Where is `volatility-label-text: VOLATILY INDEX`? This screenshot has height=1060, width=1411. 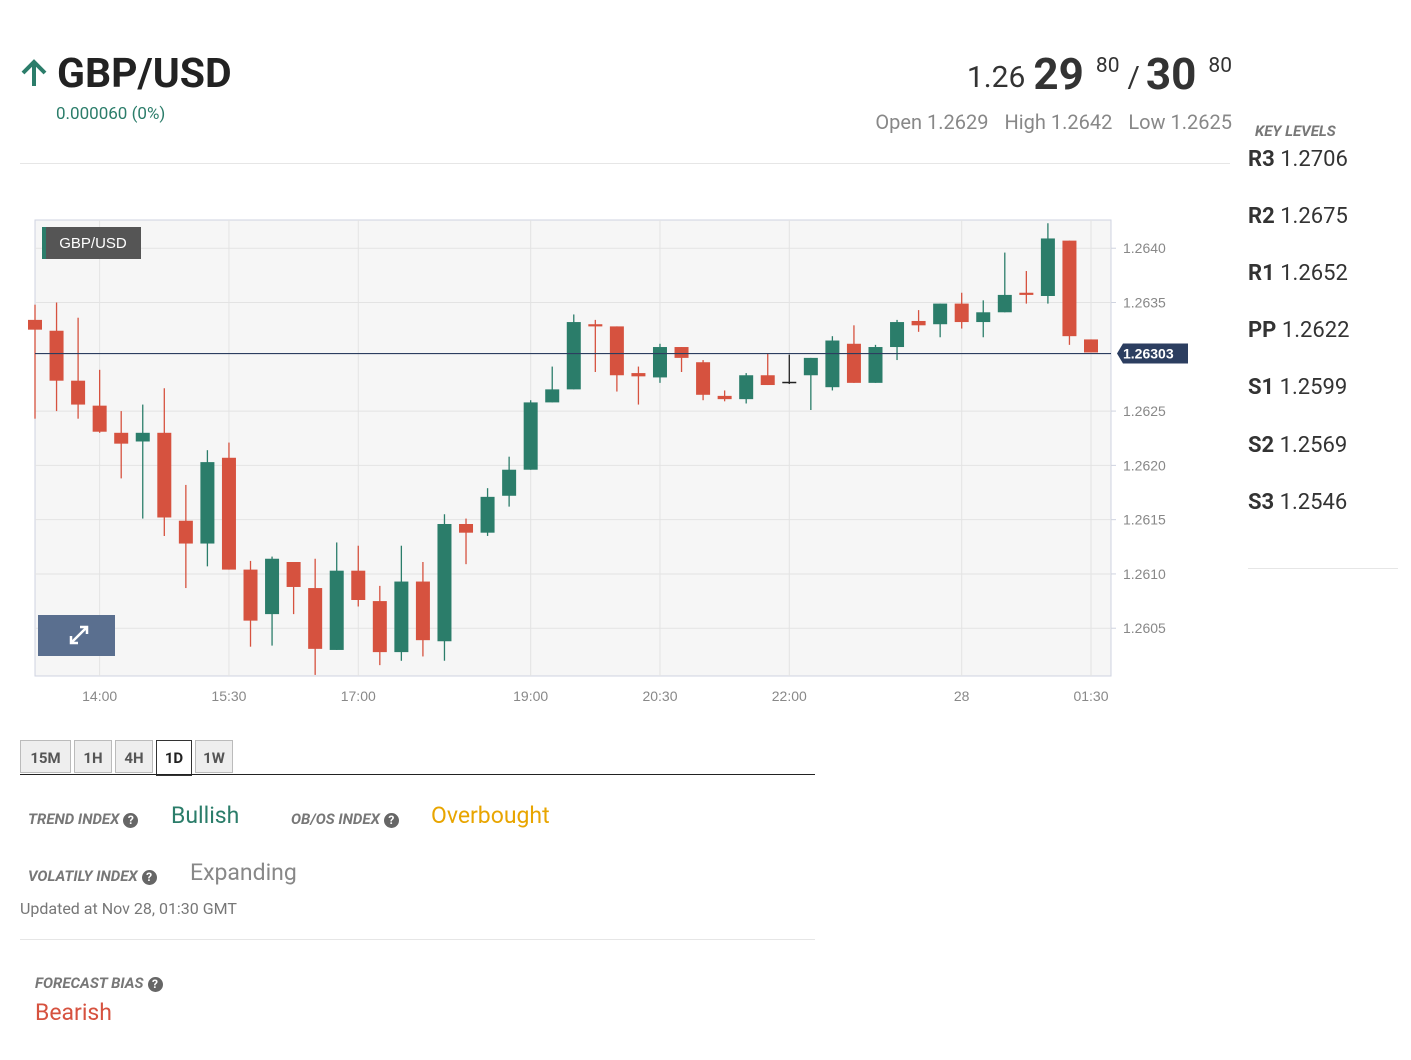 volatility-label-text: VOLATILY INDEX is located at coordinates (83, 876).